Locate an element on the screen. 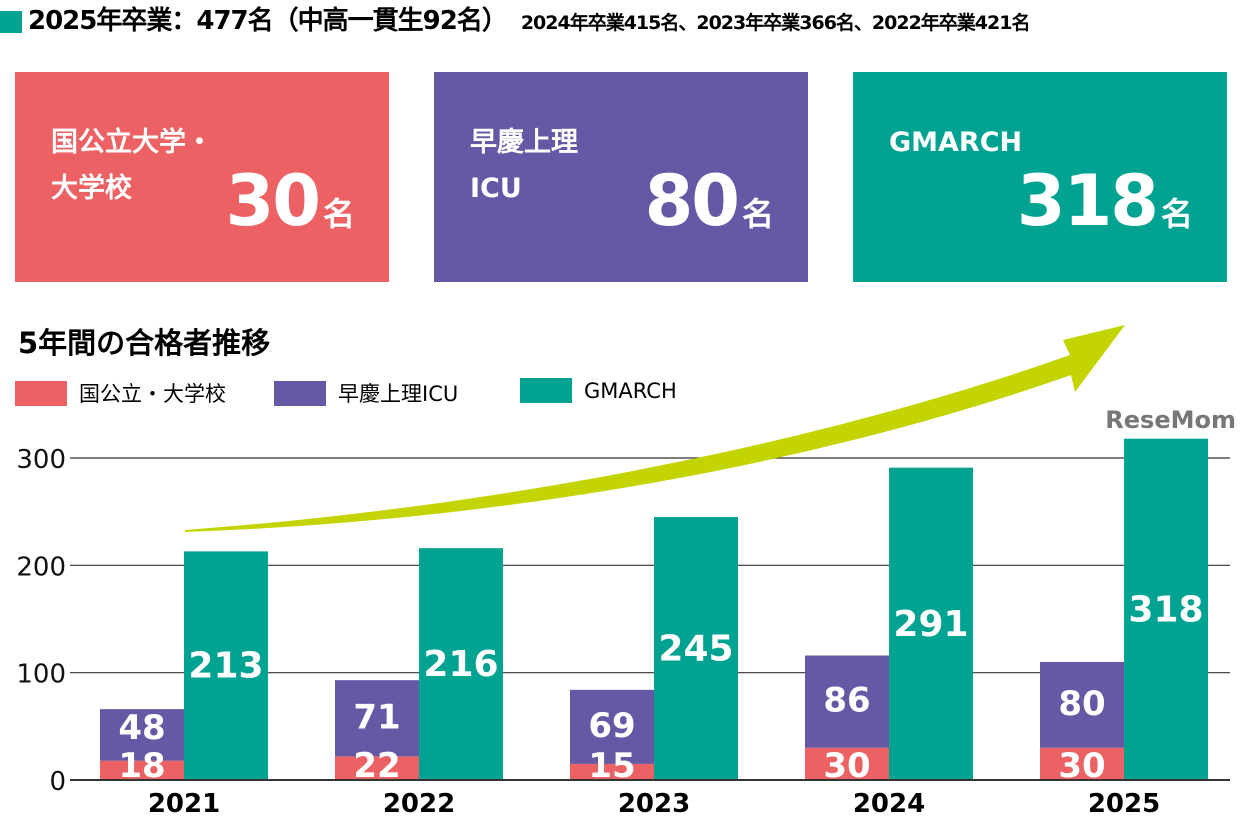 The height and width of the screenshot is (827, 1241). data-label: 291 is located at coordinates (930, 624).